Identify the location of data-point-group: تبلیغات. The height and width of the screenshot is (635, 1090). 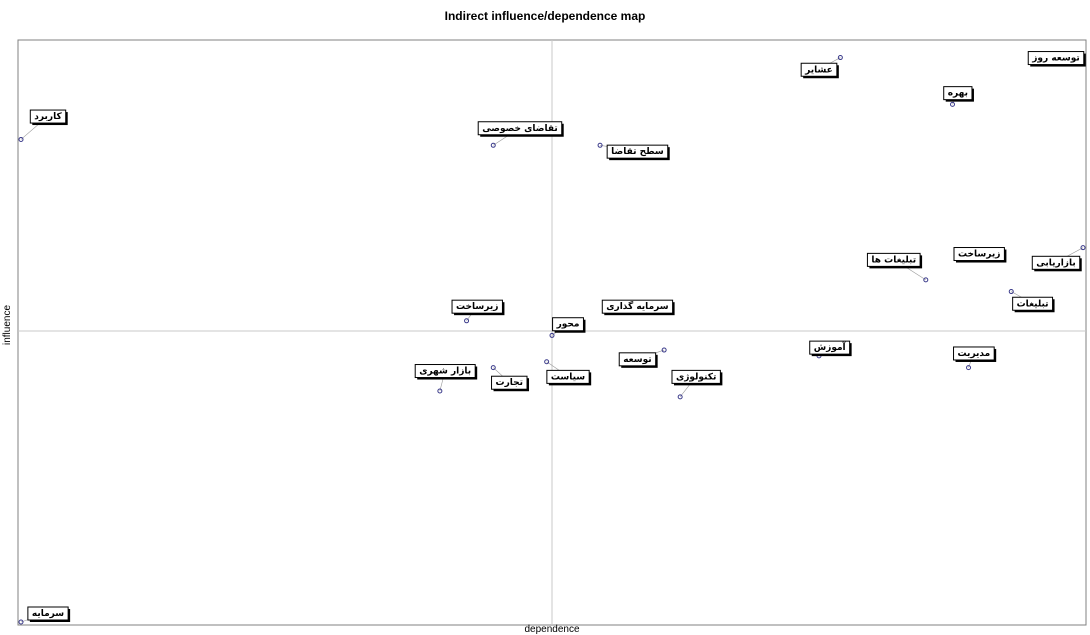
(1031, 301).